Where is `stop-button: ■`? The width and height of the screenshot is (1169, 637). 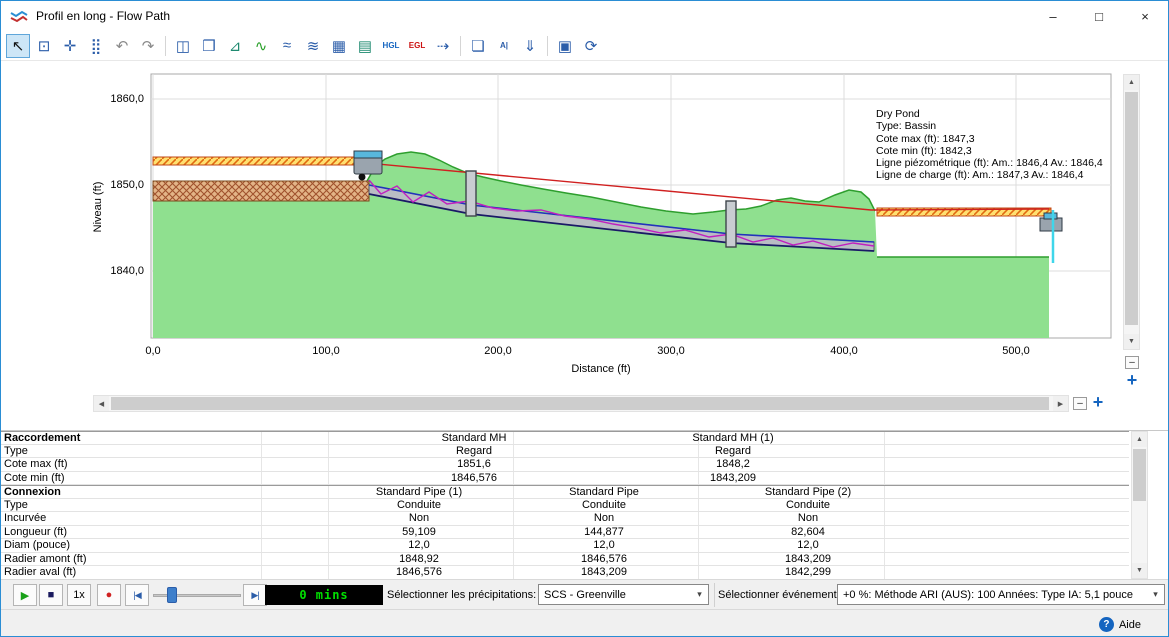
stop-button: ■ is located at coordinates (51, 595).